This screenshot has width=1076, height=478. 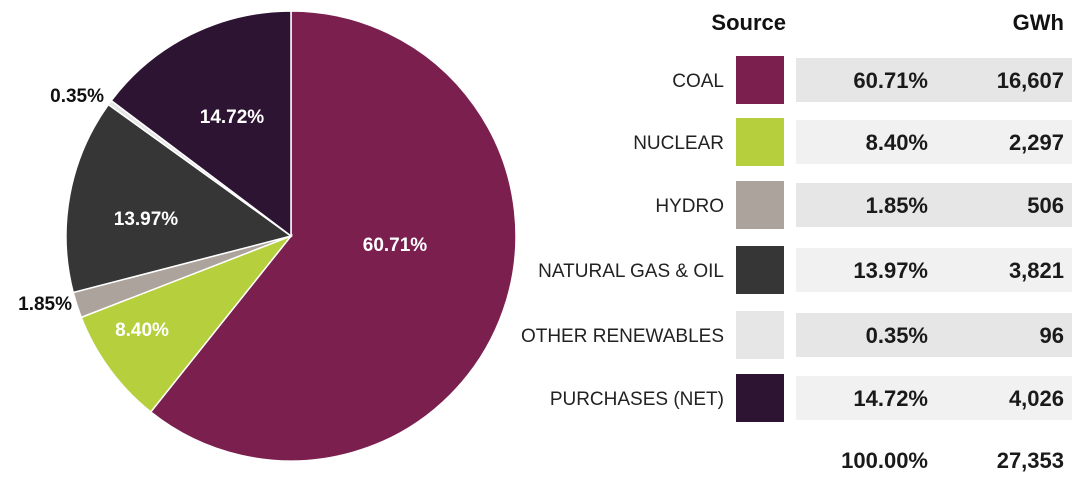 I want to click on row-label: NATURAL GAS & OIL, so click(x=631, y=272).